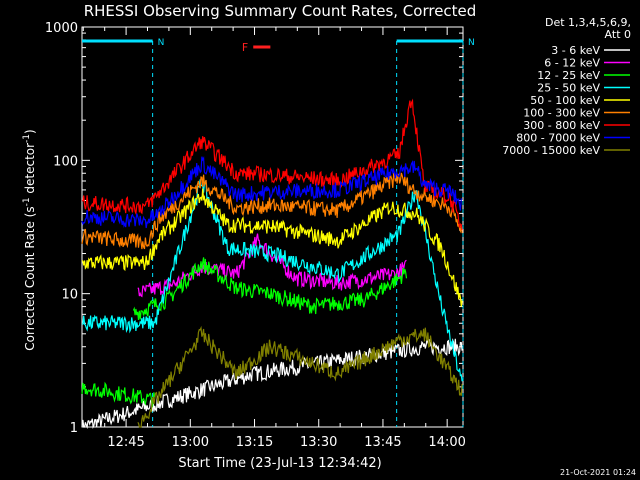  What do you see at coordinates (74, 428) in the screenshot?
I see `y-tick-label: 1` at bounding box center [74, 428].